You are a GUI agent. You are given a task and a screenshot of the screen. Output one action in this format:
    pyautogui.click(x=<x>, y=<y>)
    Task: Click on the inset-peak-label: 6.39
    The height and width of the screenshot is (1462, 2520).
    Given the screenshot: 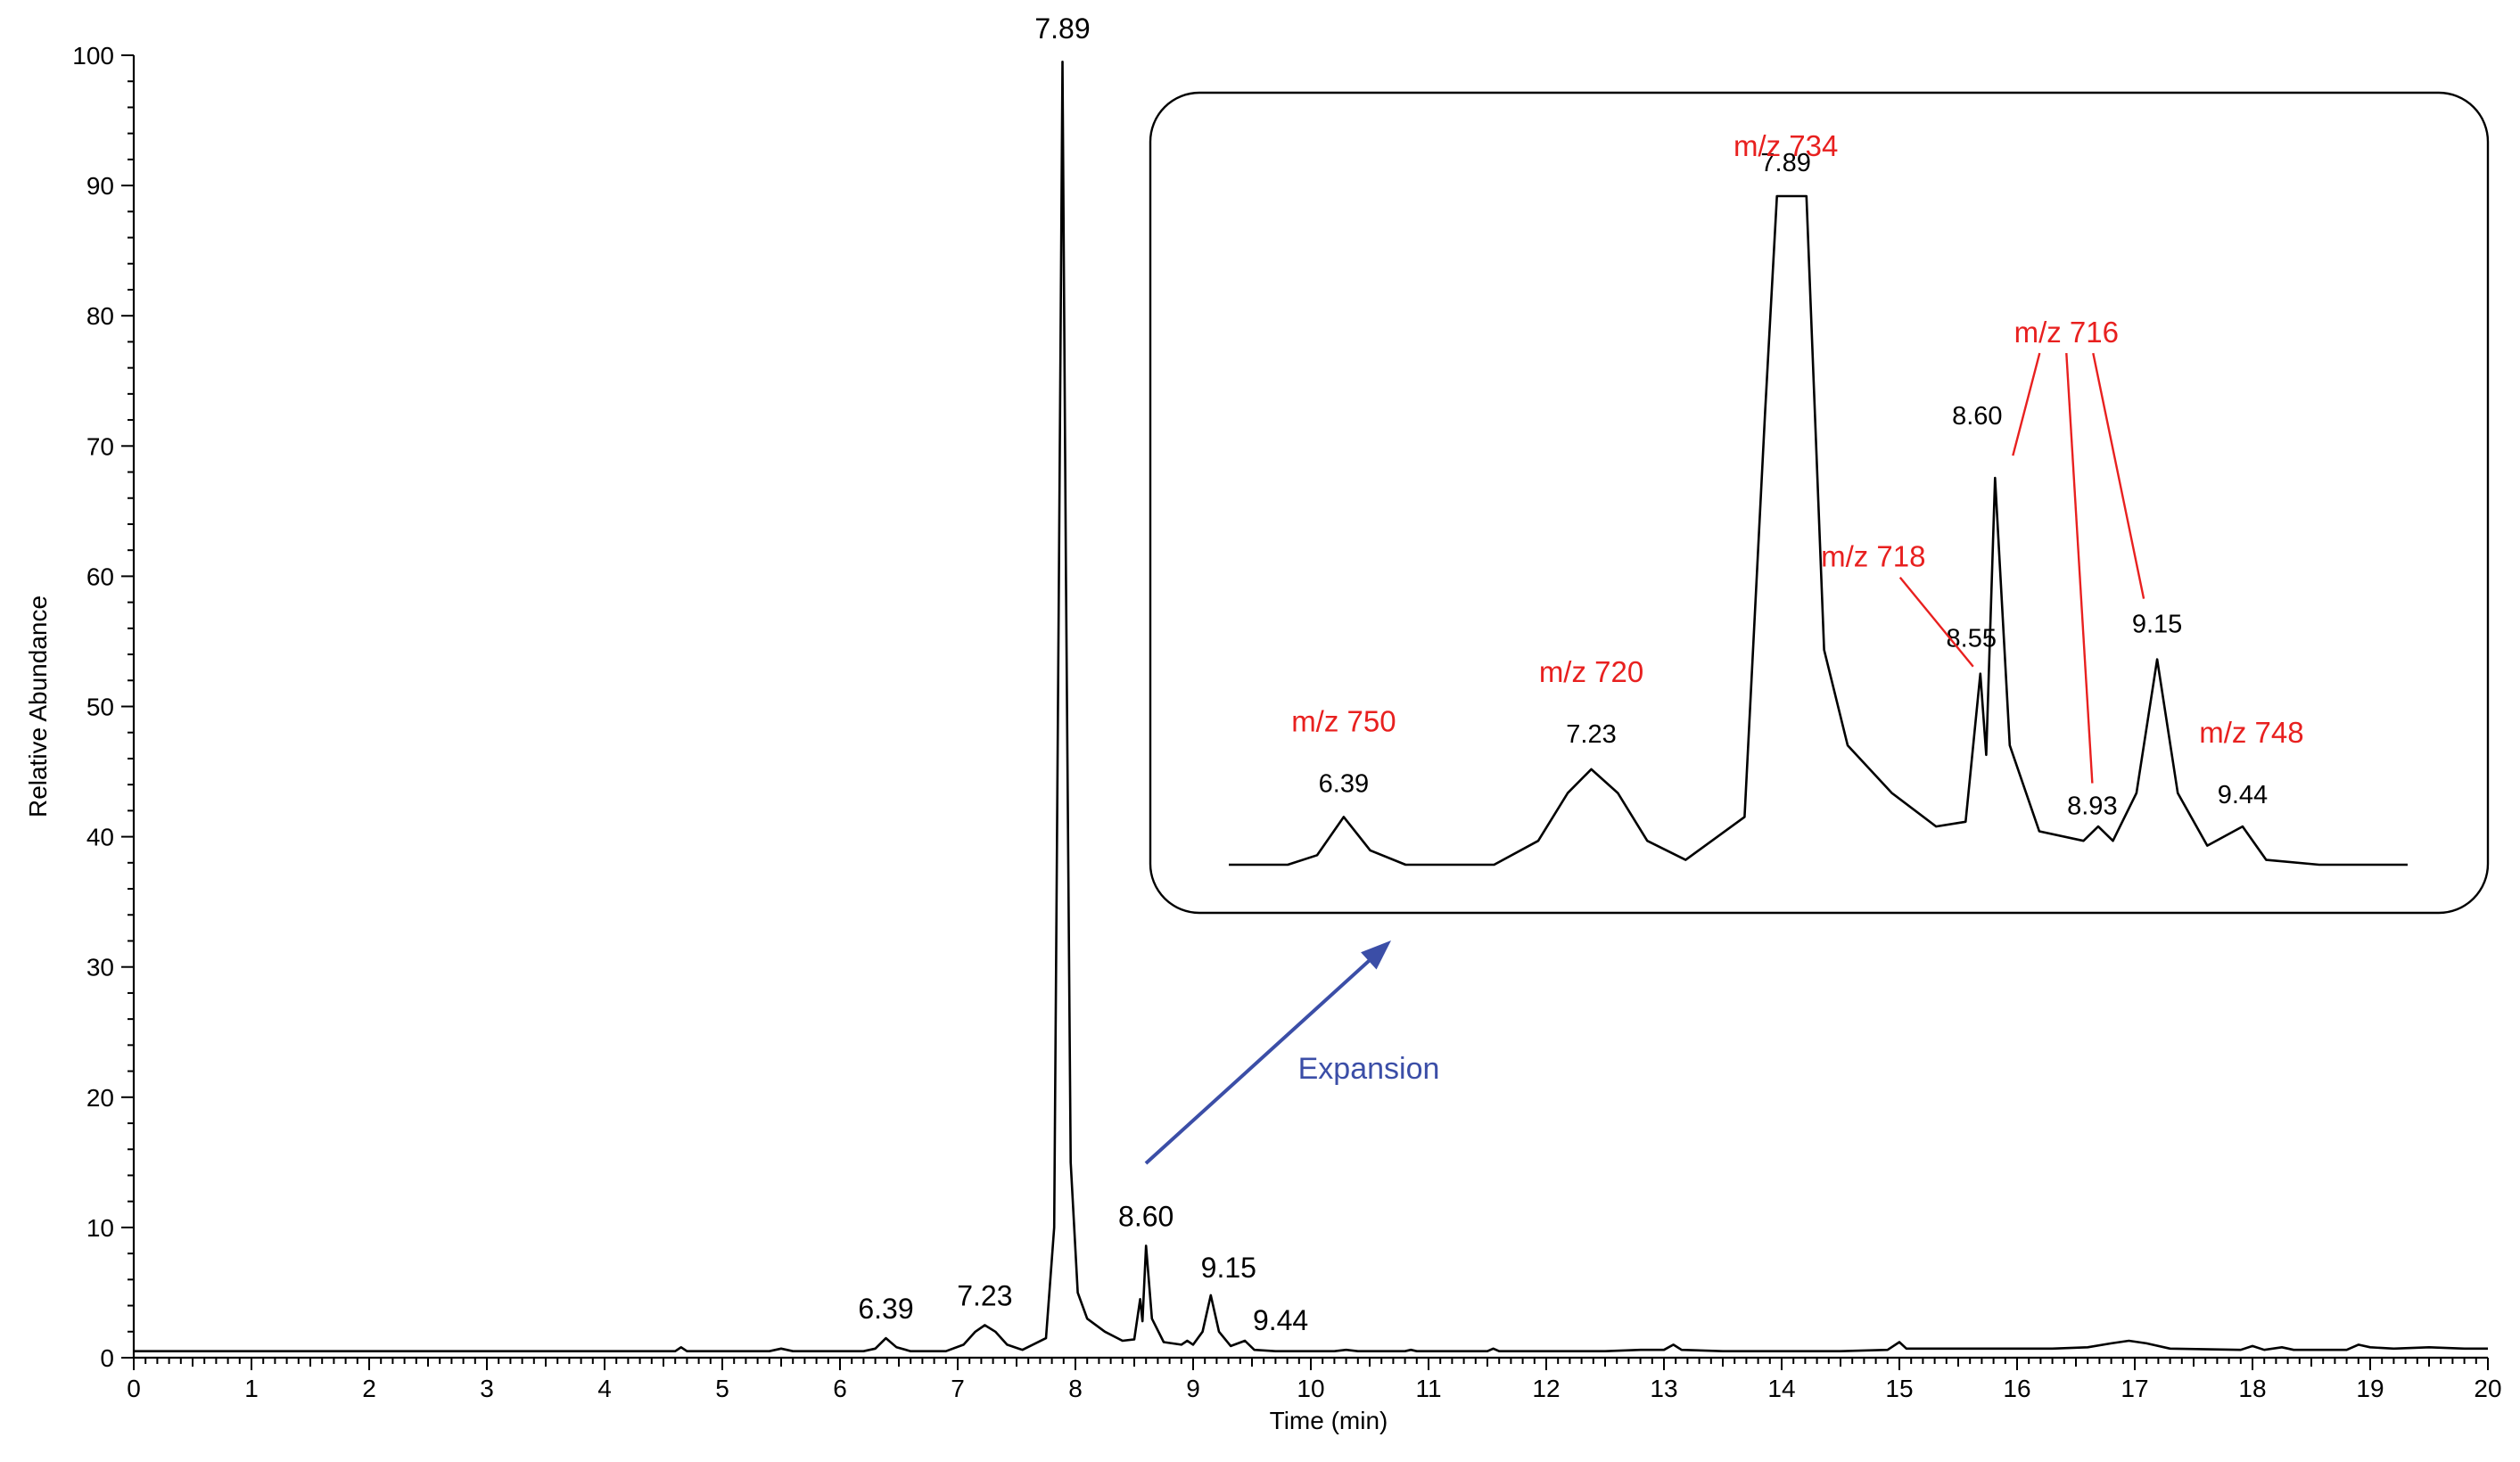 What is the action you would take?
    pyautogui.click(x=1344, y=783)
    